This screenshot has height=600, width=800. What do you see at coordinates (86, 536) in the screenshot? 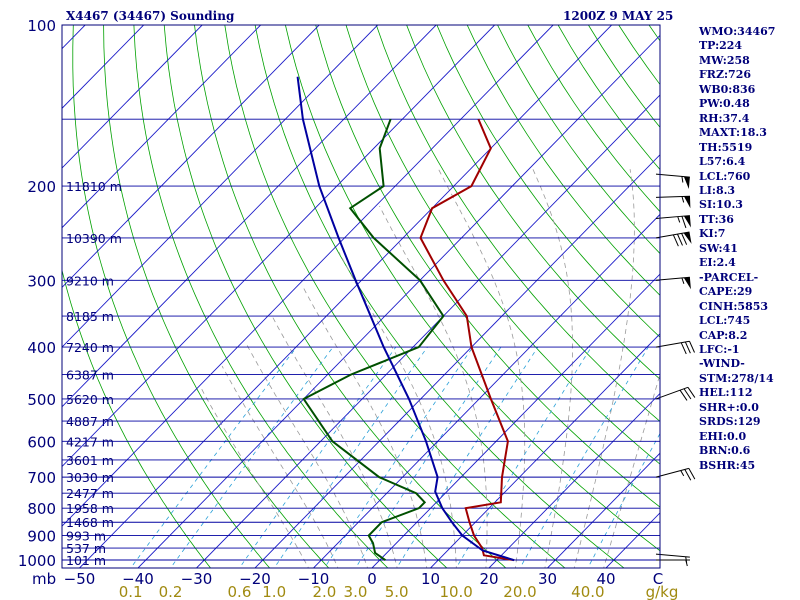
I see `height-label: 993 m` at bounding box center [86, 536].